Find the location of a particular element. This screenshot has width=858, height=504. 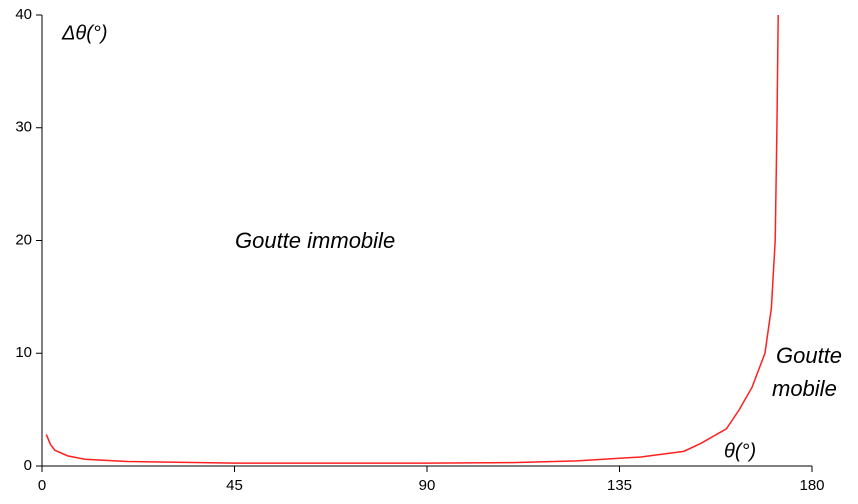

annotation: Goutte is located at coordinates (809, 355).